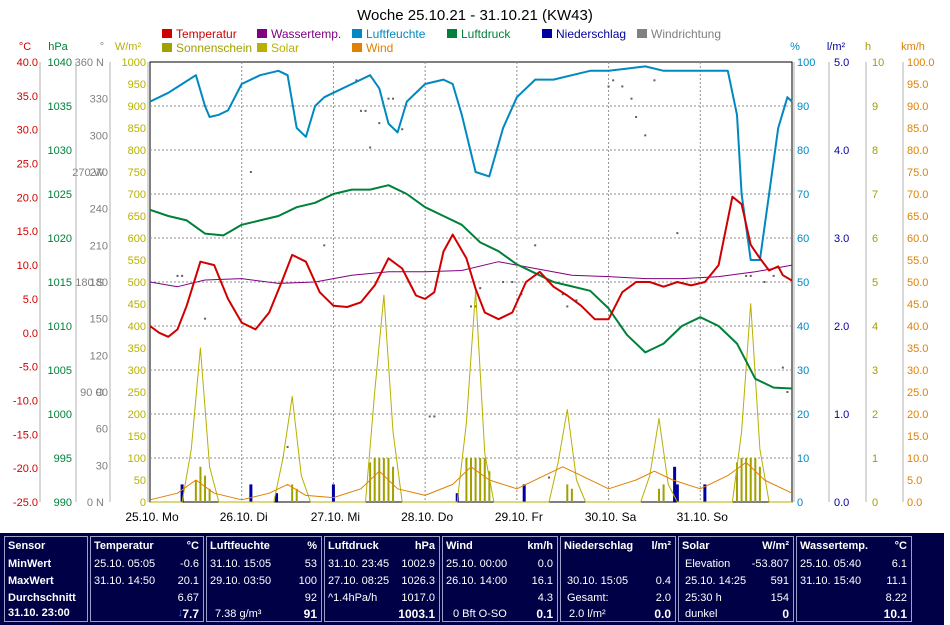  What do you see at coordinates (917, 85) in the screenshot?
I see `axis-tick-label: 95.0` at bounding box center [917, 85].